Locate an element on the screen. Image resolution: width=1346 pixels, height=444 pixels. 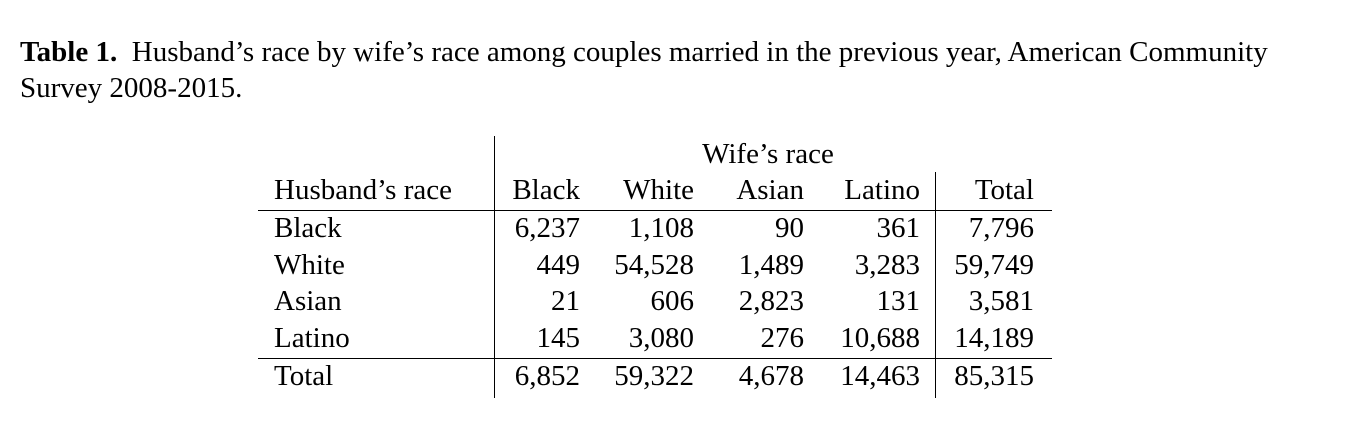
total-cell: 85,315 is located at coordinates (994, 376).